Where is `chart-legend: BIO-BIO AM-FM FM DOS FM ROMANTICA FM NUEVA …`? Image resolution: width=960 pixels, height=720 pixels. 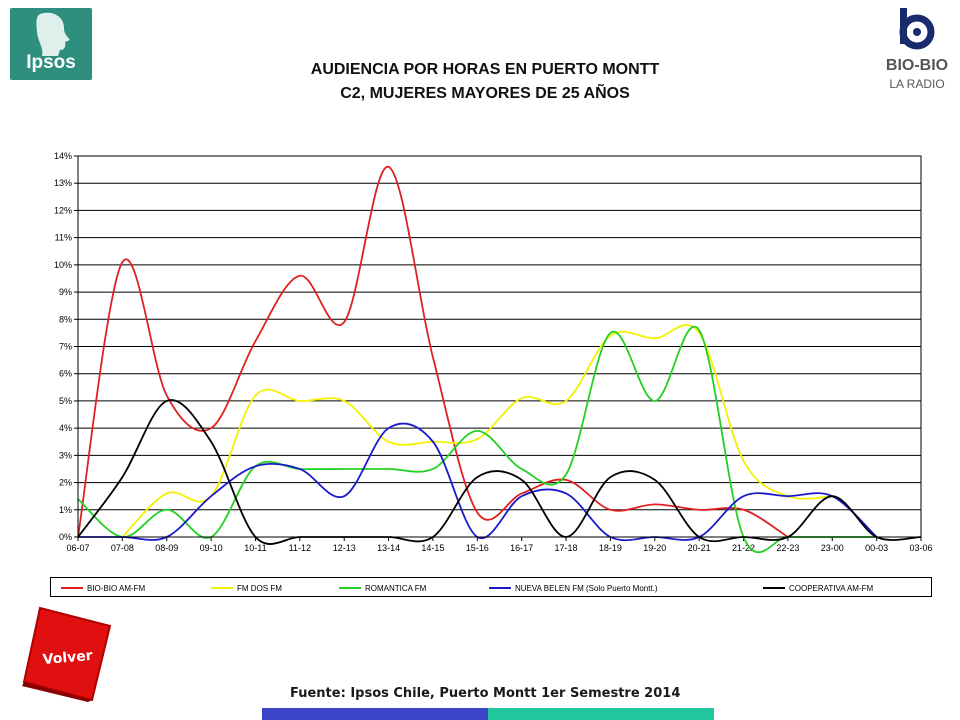
chart-legend: BIO-BIO AM-FM FM DOS FM ROMANTICA FM NUEVA … is located at coordinates (491, 587).